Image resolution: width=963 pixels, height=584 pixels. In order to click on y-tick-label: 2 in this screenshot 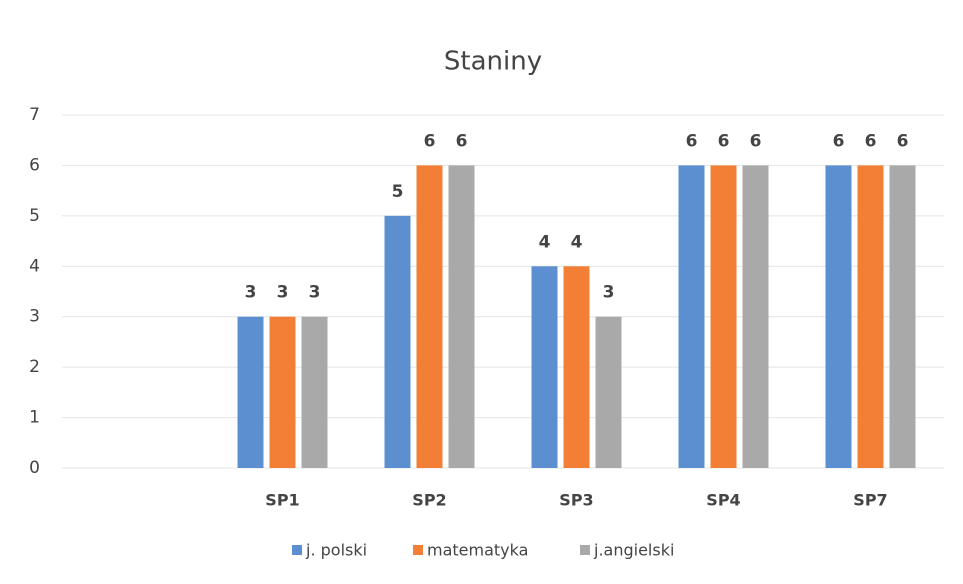, I will do `click(34, 367)`.